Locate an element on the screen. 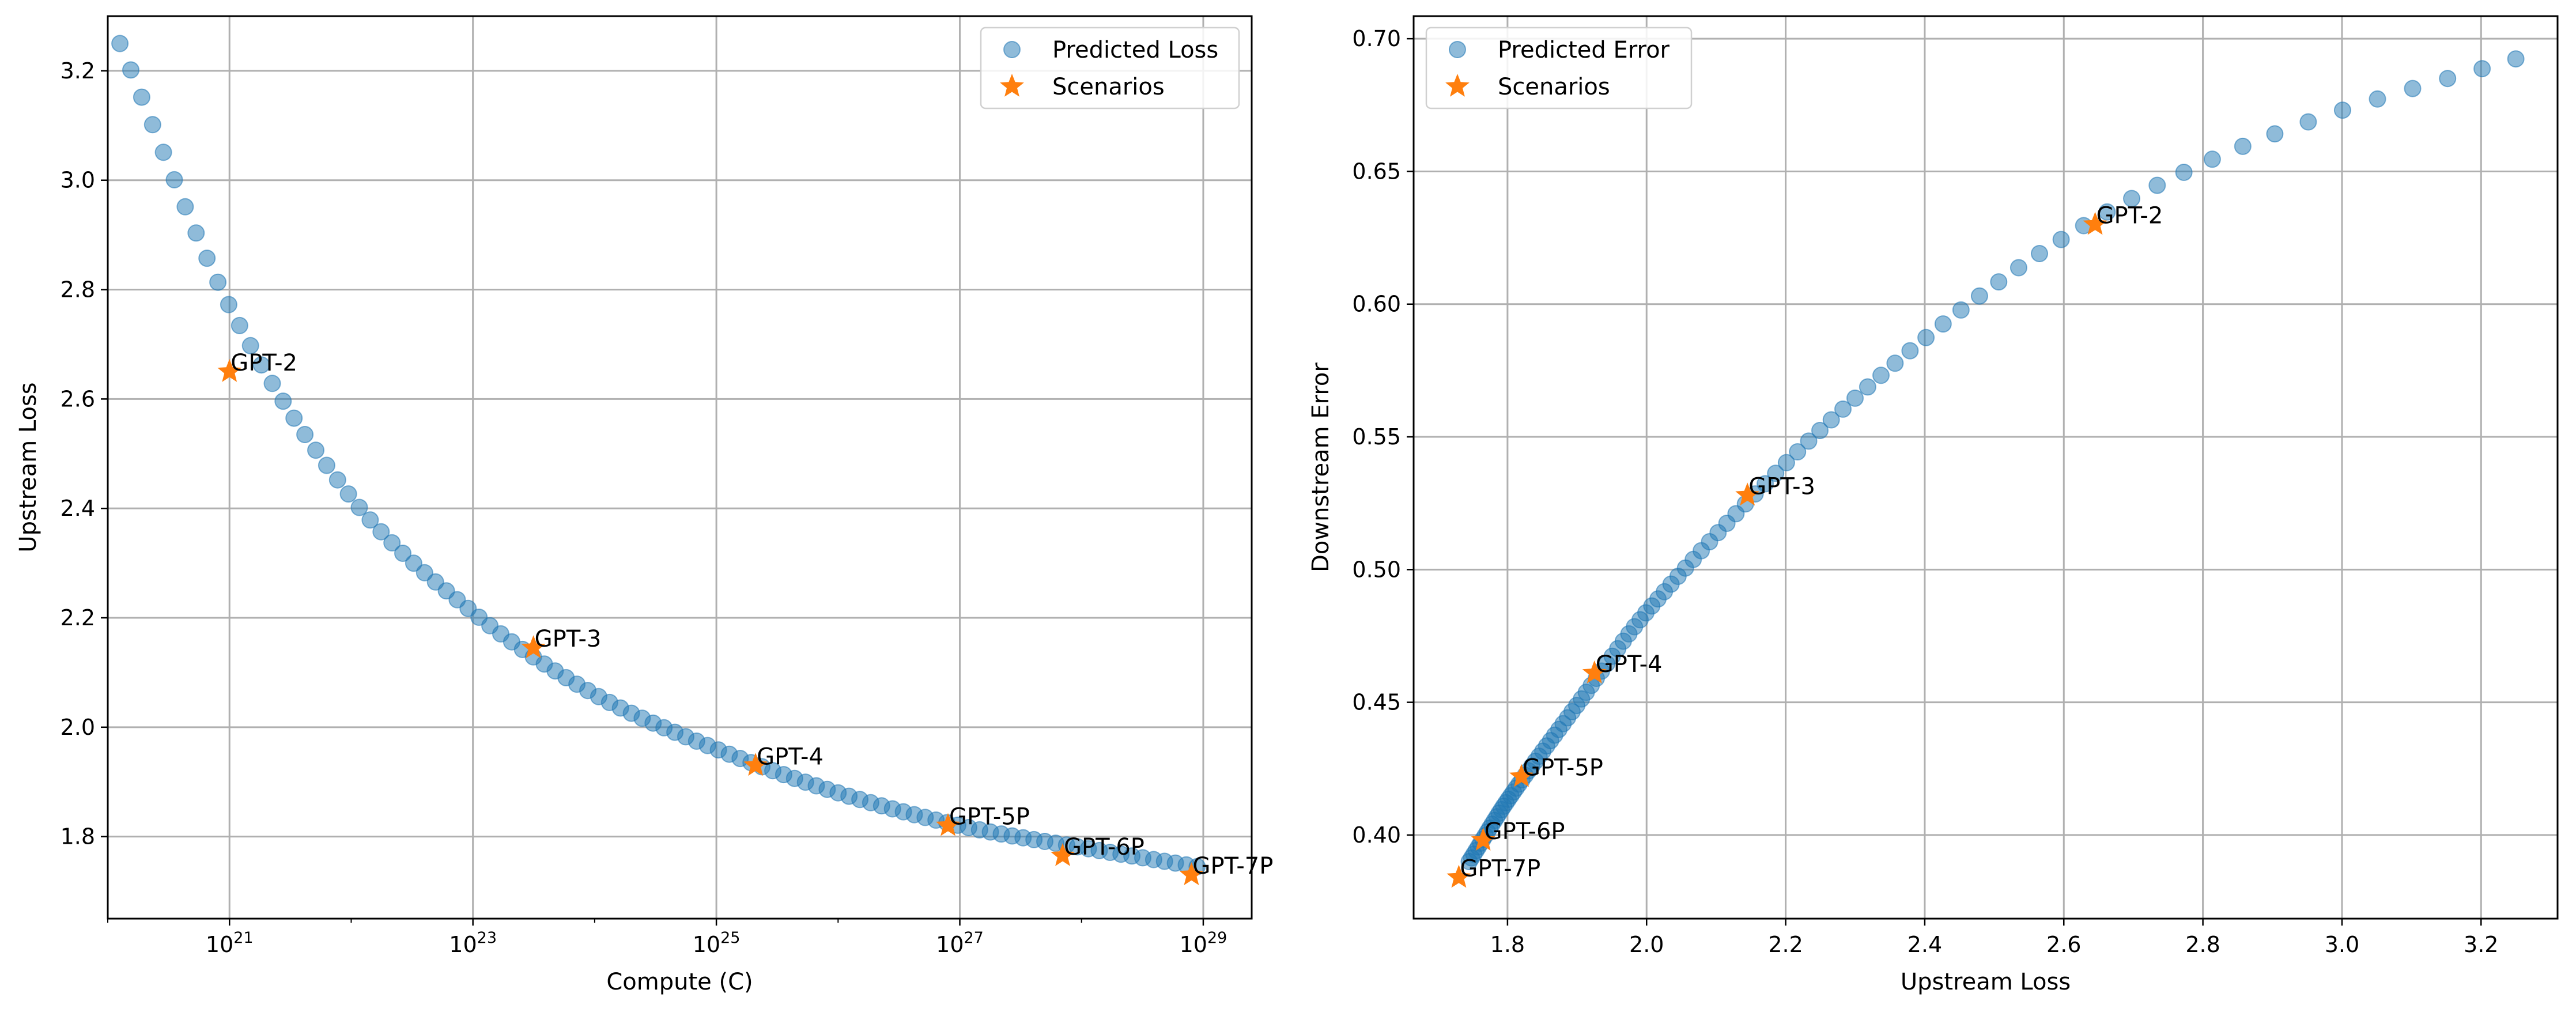 This screenshot has height=1012, width=2576. legend: Predicted Loss Scenarios is located at coordinates (1110, 68).